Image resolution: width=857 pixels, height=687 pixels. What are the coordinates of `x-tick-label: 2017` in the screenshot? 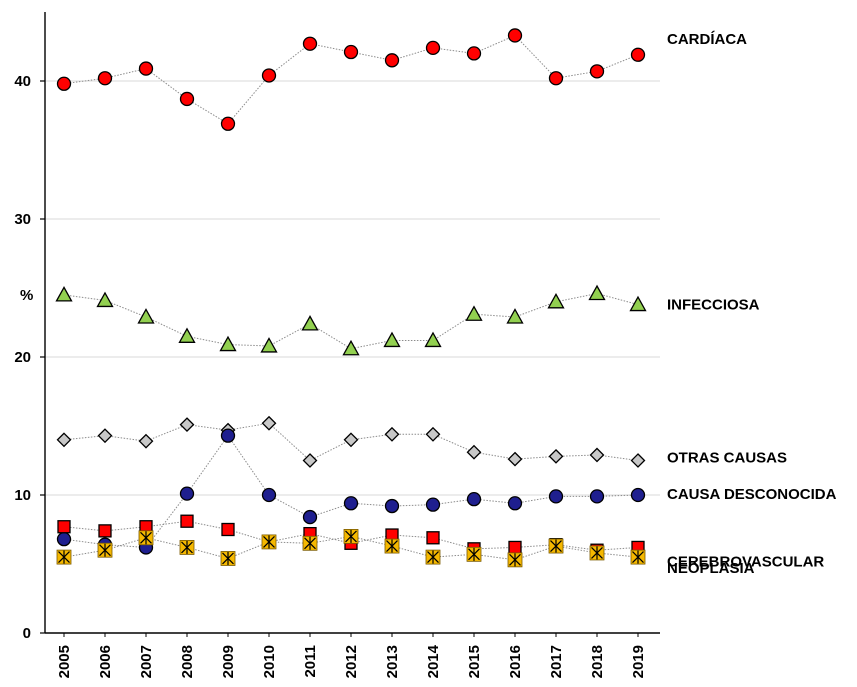 It's located at (556, 661).